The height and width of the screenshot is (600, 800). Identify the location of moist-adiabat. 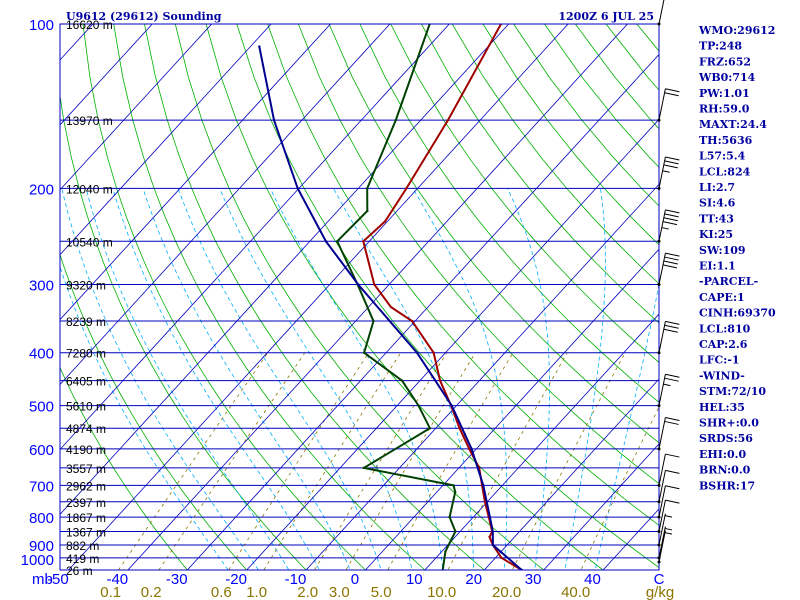
(144, 417).